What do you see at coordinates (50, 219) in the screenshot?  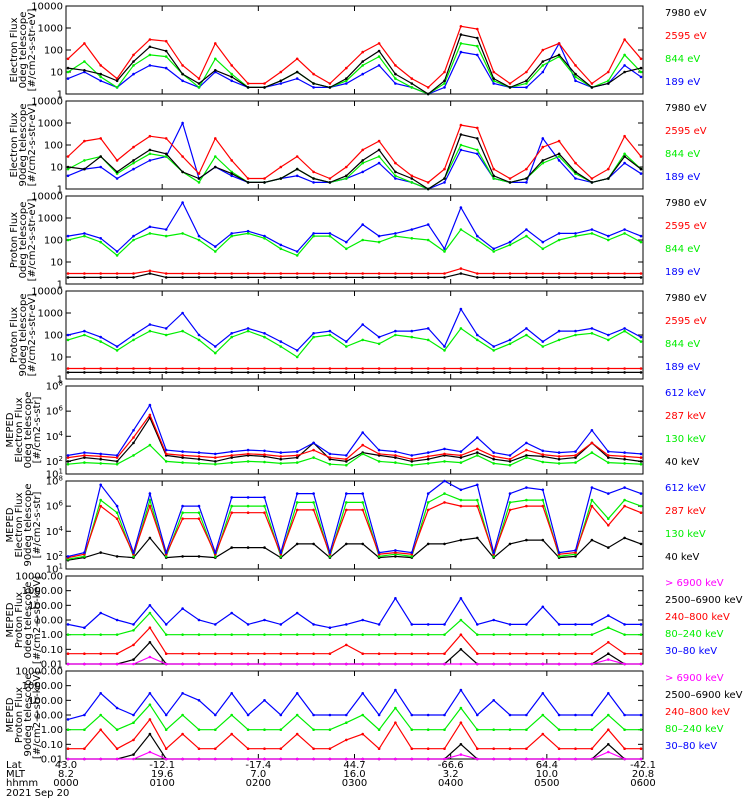 I see `y-tick-label: 1000` at bounding box center [50, 219].